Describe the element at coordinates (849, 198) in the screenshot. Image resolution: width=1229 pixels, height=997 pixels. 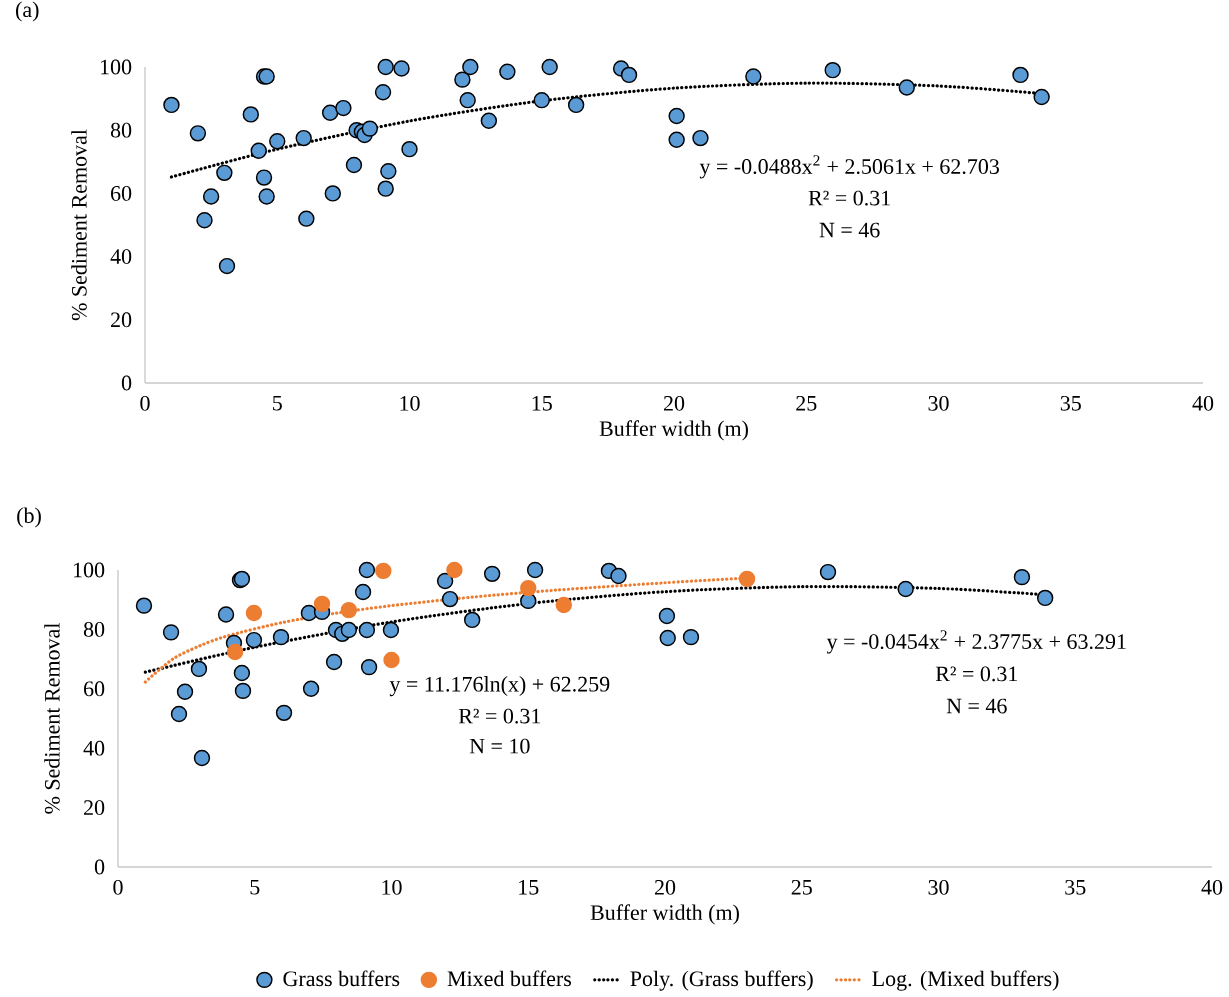
I see `annotation: R² = 0.31` at that location.